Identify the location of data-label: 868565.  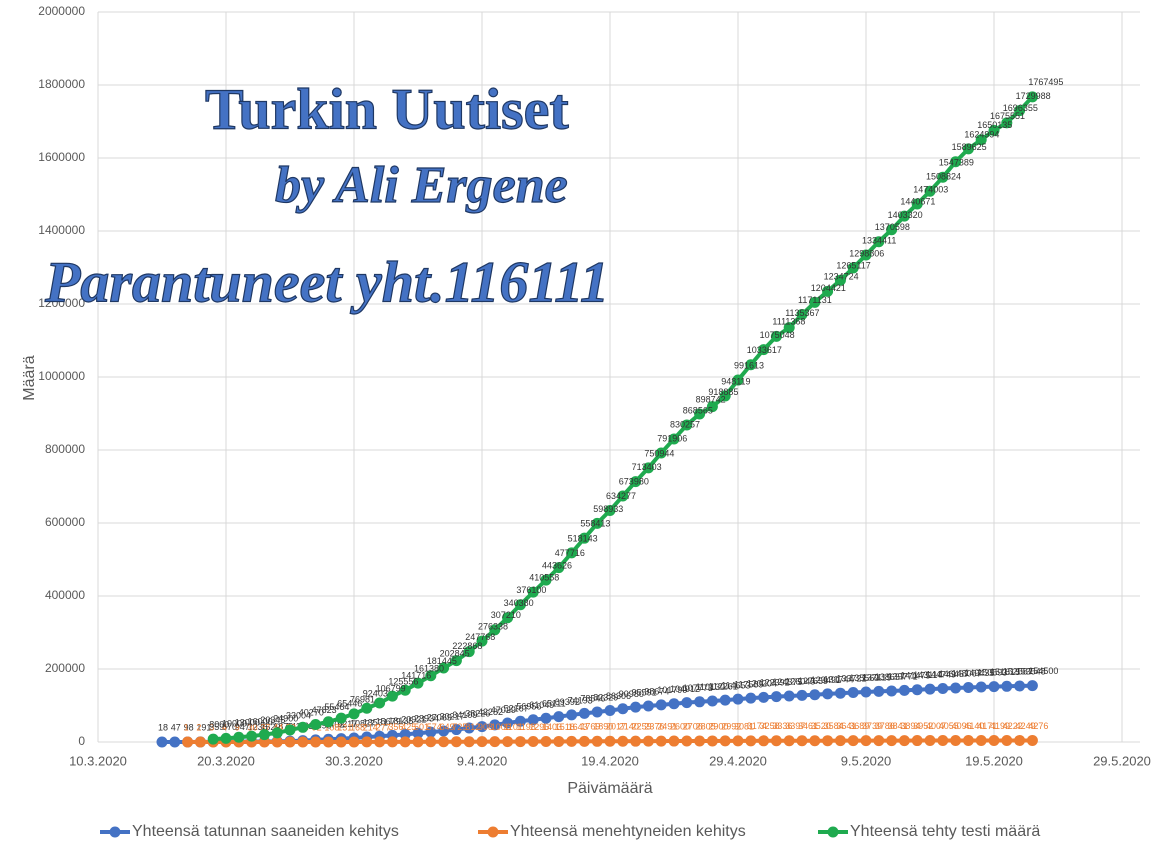
(698, 410).